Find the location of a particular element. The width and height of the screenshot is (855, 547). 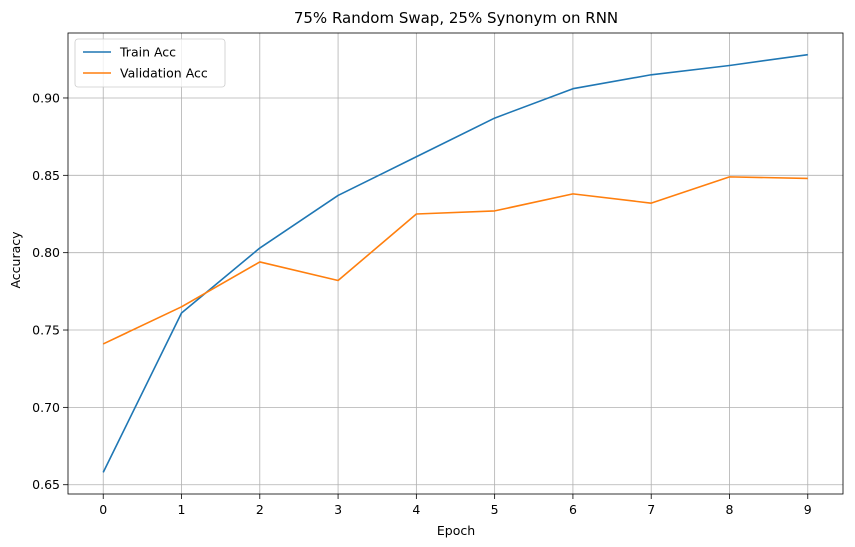

legend-entry-label: Validation Acc is located at coordinates (164, 73).